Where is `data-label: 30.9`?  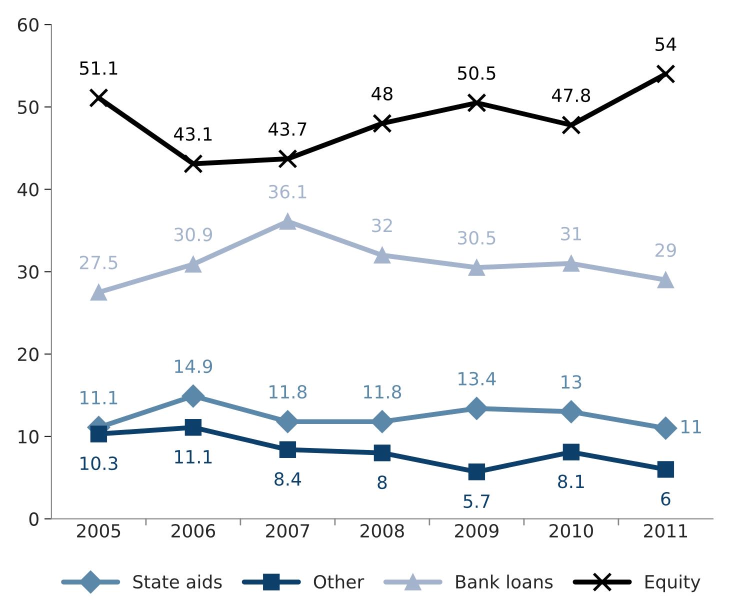 data-label: 30.9 is located at coordinates (193, 235).